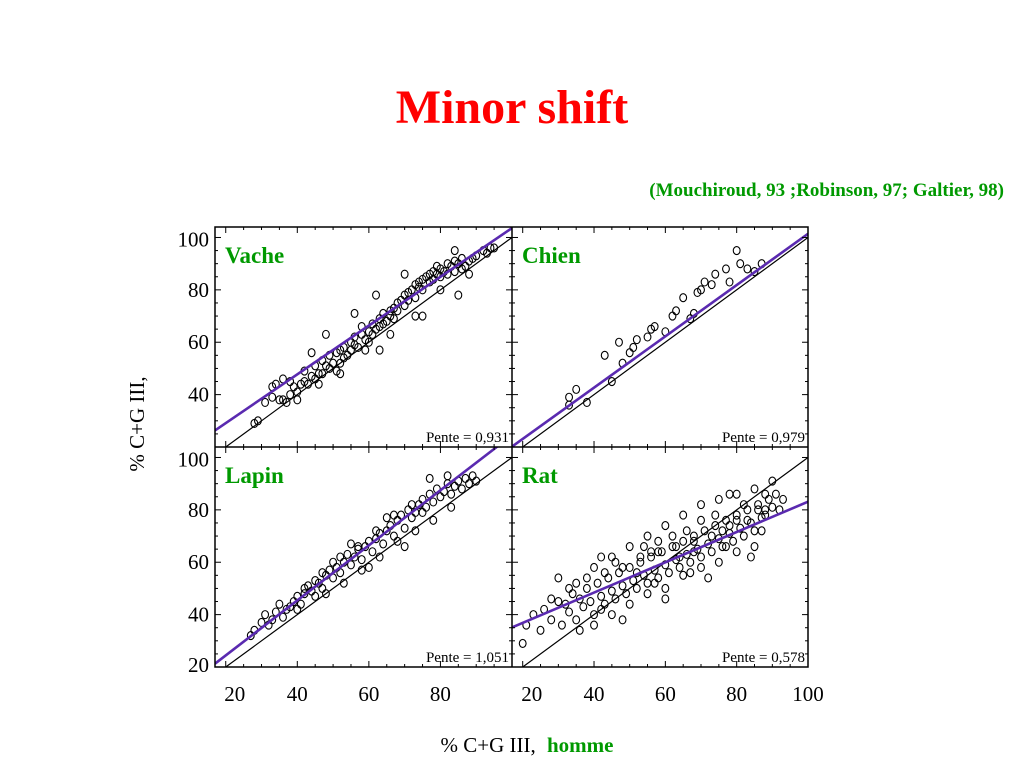  Describe the element at coordinates (137, 423) in the screenshot. I see `y-axis-label: % C+G III,` at that location.